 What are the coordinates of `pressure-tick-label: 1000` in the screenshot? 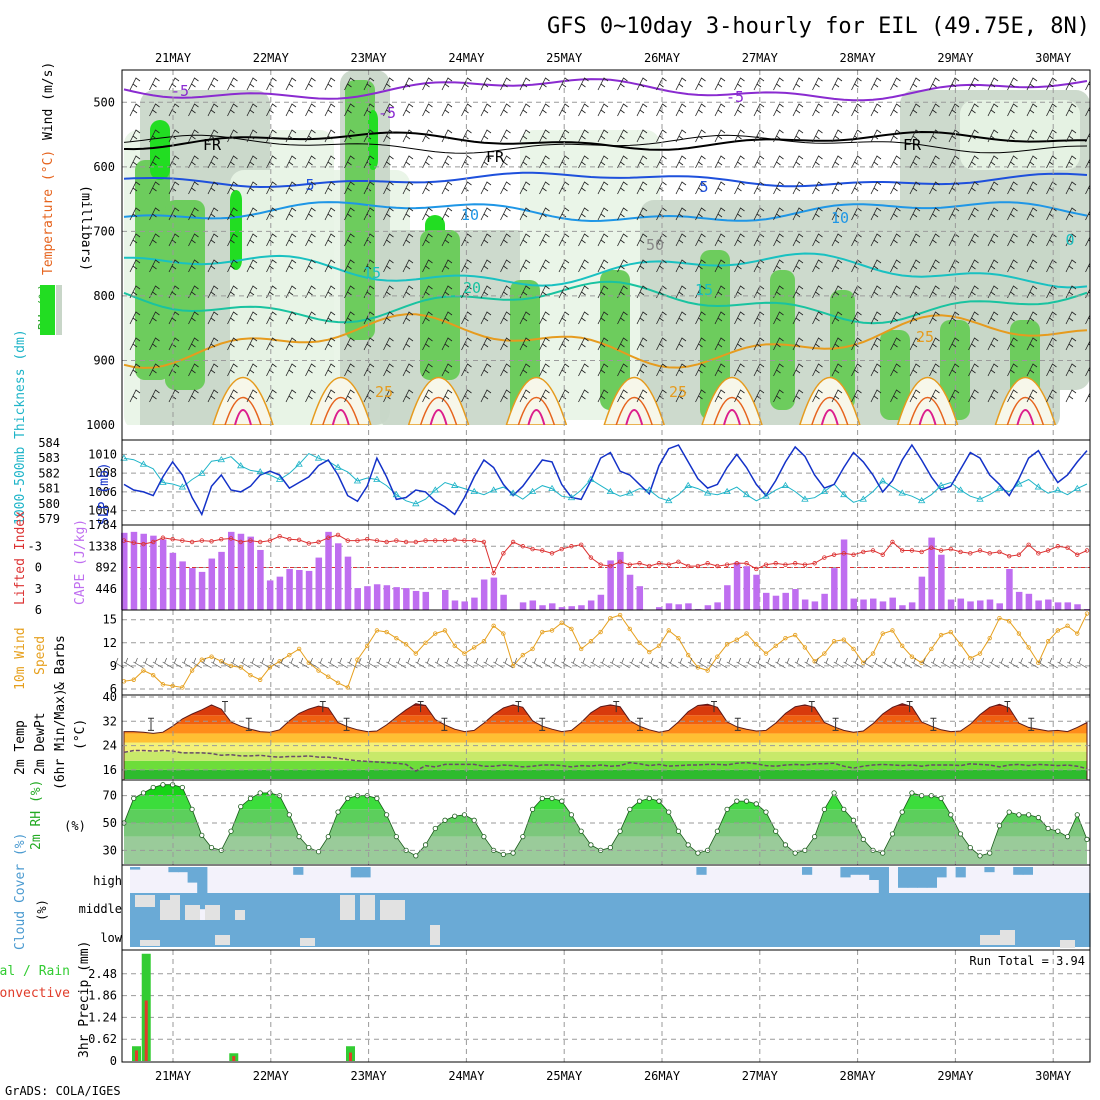 It's located at (100, 425).